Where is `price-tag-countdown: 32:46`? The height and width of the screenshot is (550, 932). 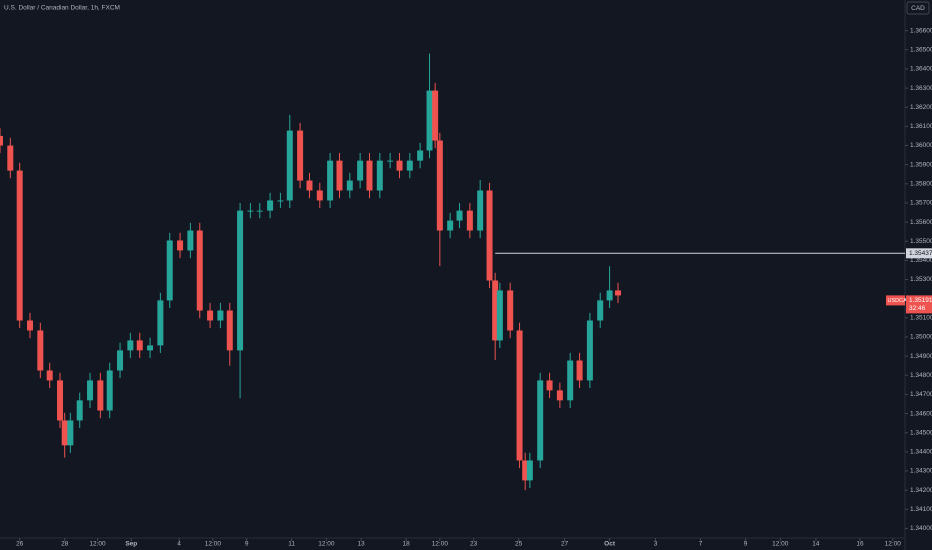
price-tag-countdown: 32:46 is located at coordinates (917, 308).